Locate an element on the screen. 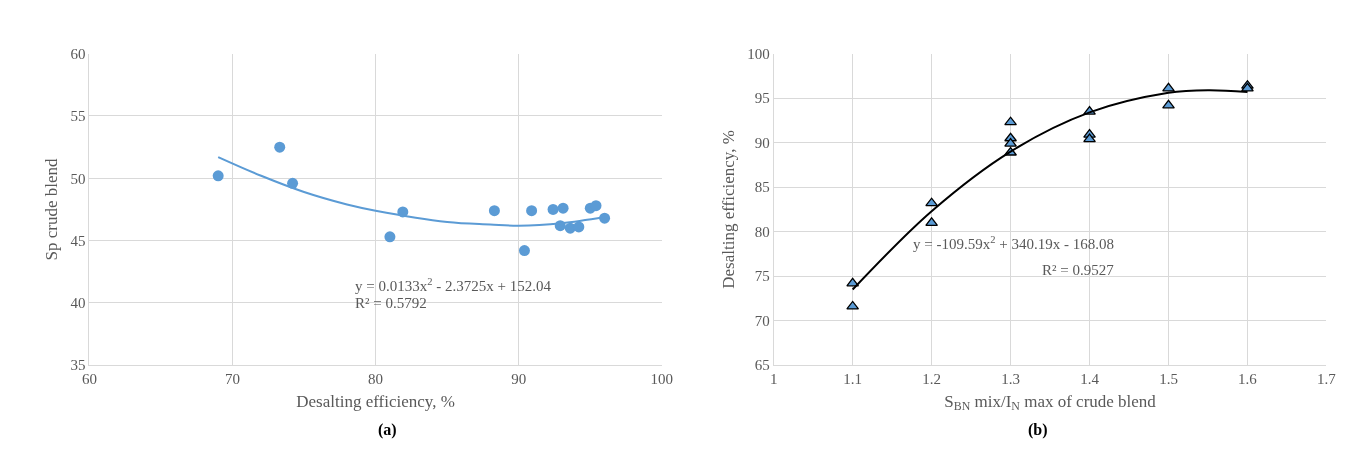 The width and height of the screenshot is (1354, 459). x-axis-title: Desalting efficiency, % is located at coordinates (375, 401).